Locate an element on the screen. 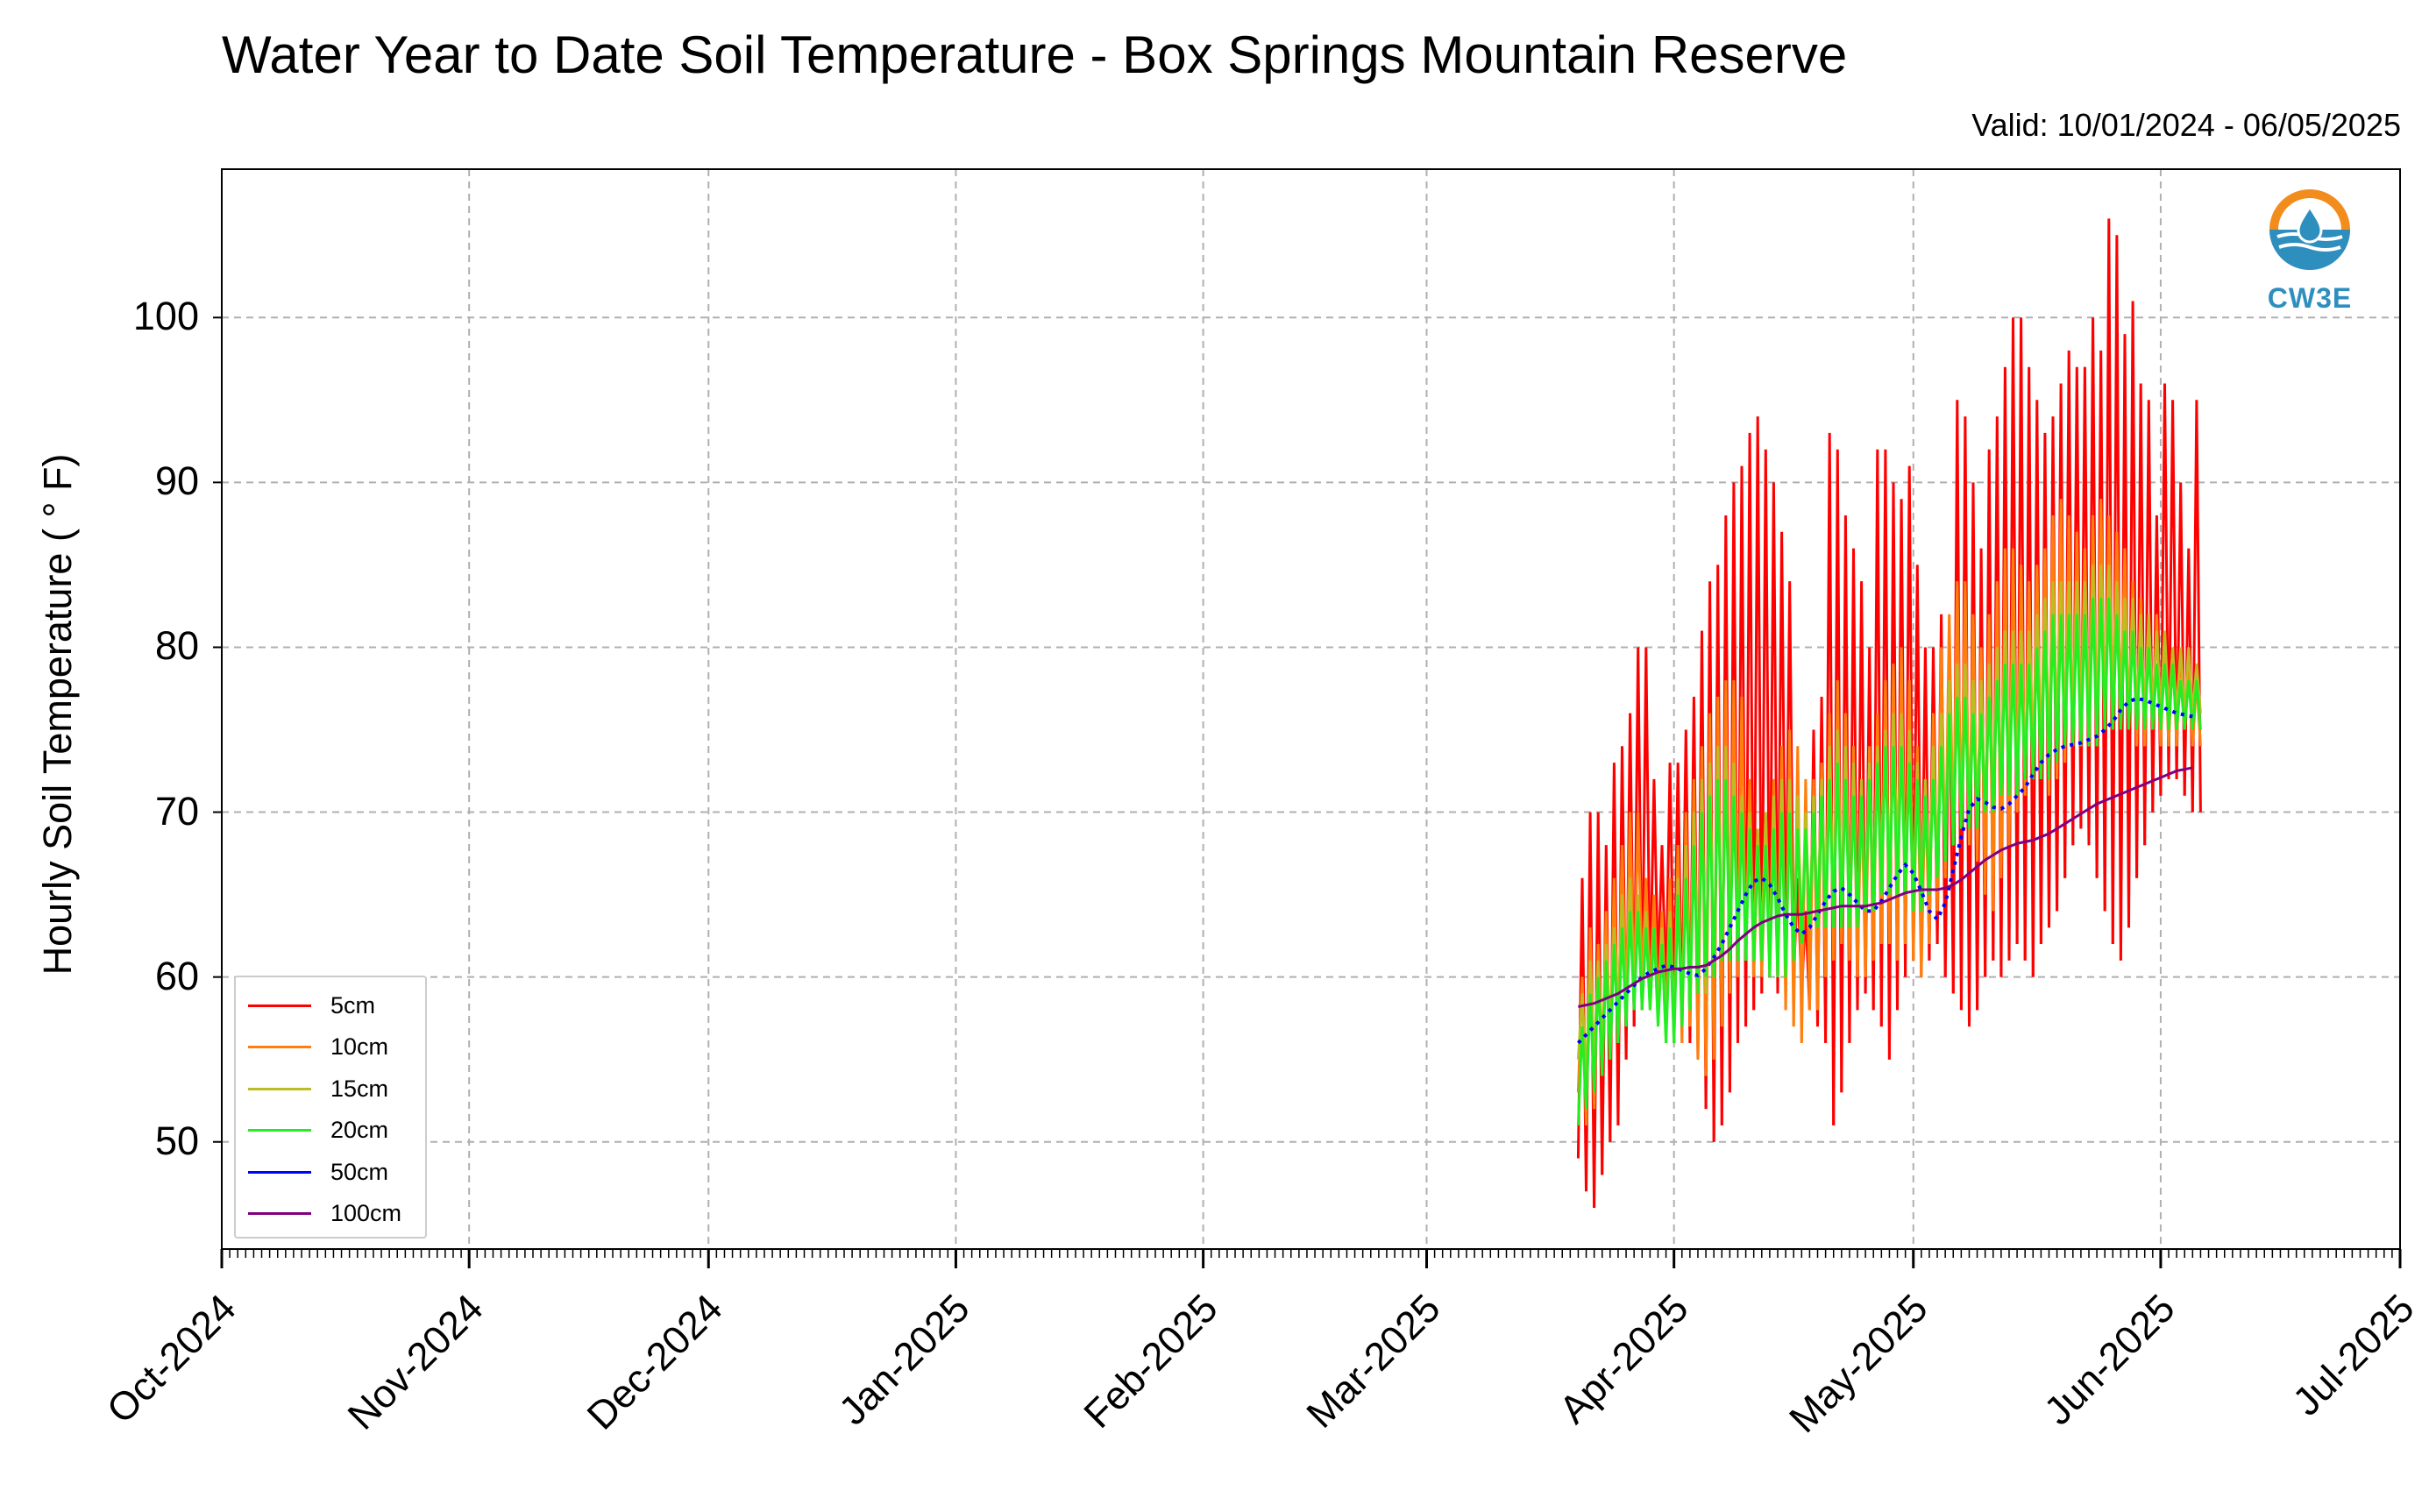 The width and height of the screenshot is (2429, 1512). legend-label: 100cm is located at coordinates (366, 1213).